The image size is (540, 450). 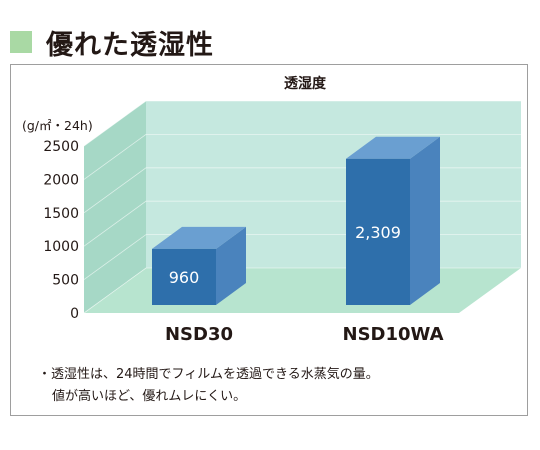 I want to click on bar-value-label: 960, so click(x=184, y=277).